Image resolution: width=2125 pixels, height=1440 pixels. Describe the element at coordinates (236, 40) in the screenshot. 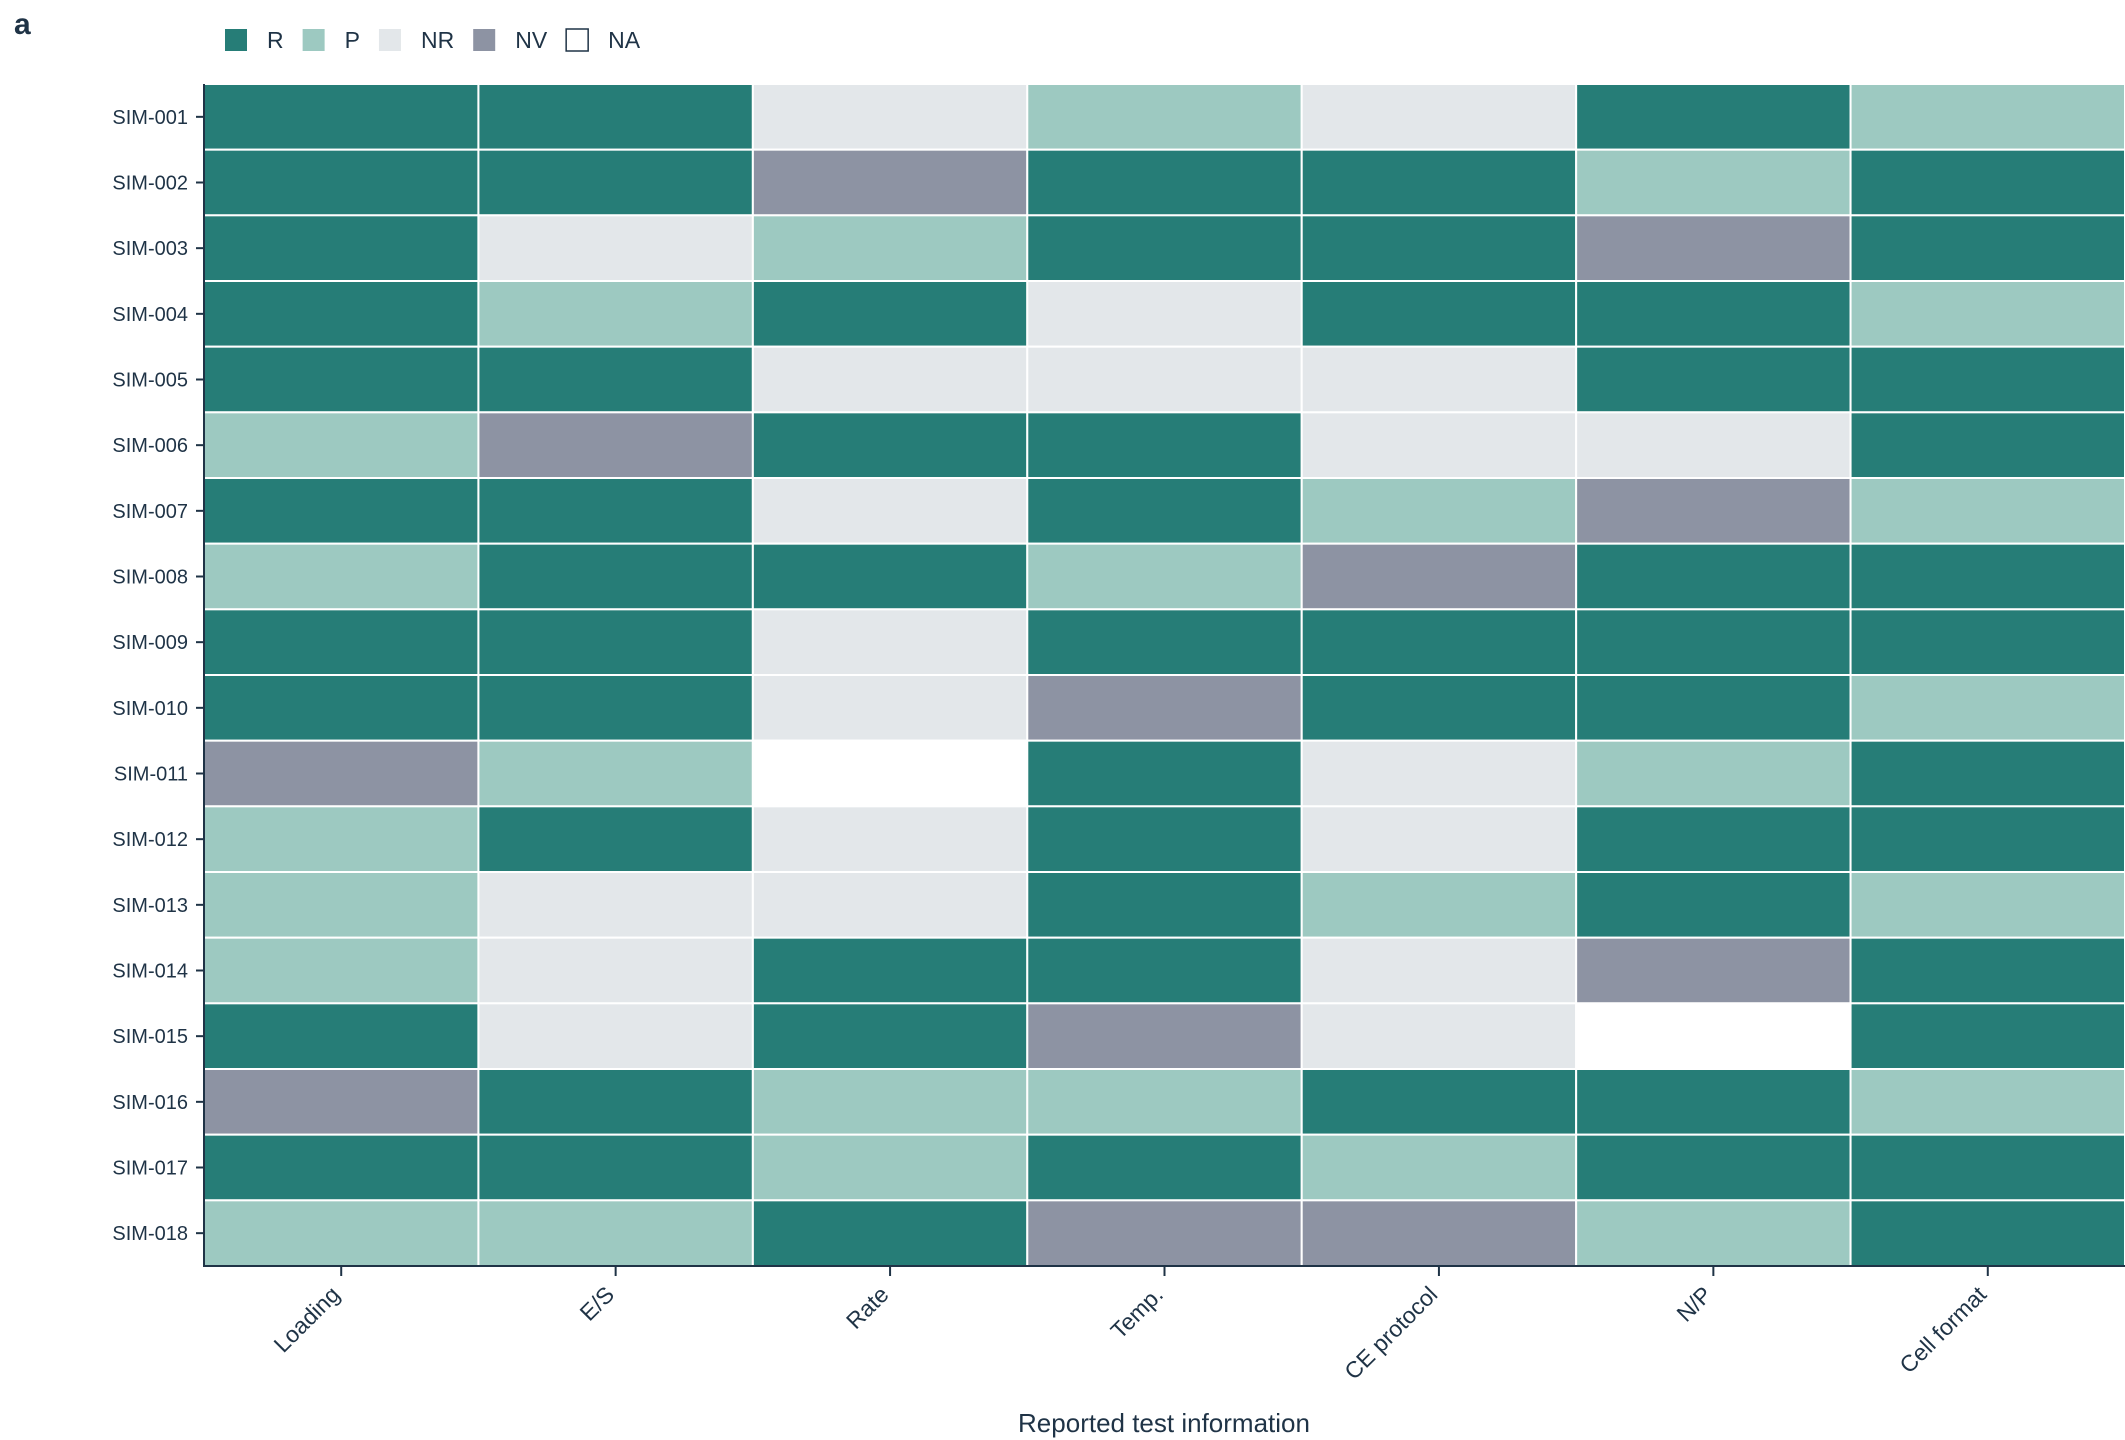

I see `legend-swatch-r` at that location.